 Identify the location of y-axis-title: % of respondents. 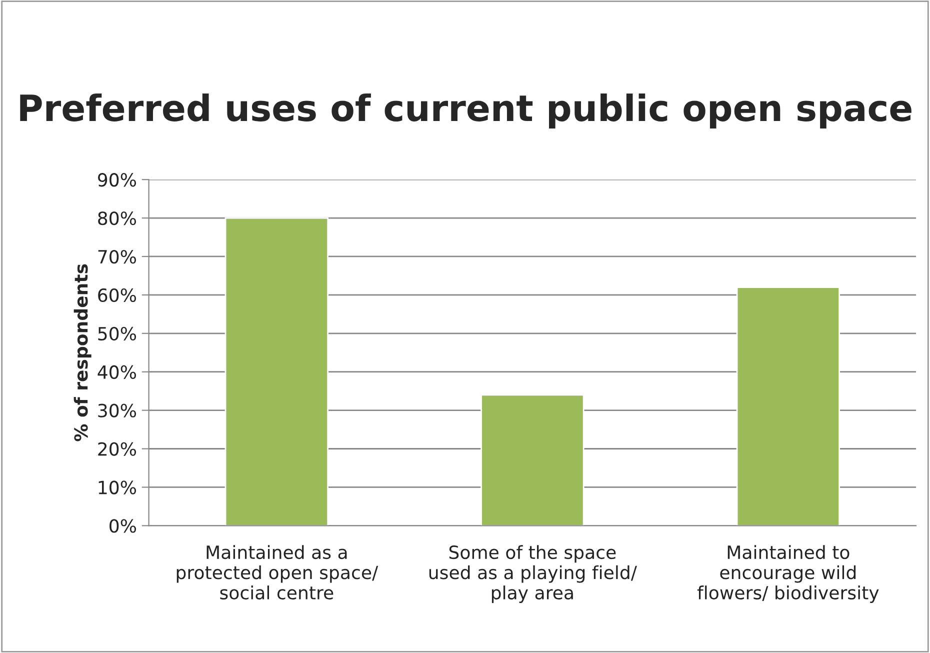
(83, 353).